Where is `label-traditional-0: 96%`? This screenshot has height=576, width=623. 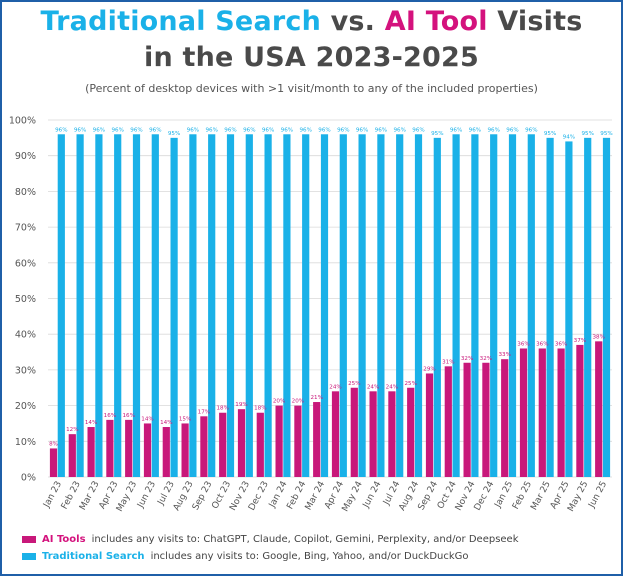
label-traditional-0: 96% is located at coordinates (61, 130).